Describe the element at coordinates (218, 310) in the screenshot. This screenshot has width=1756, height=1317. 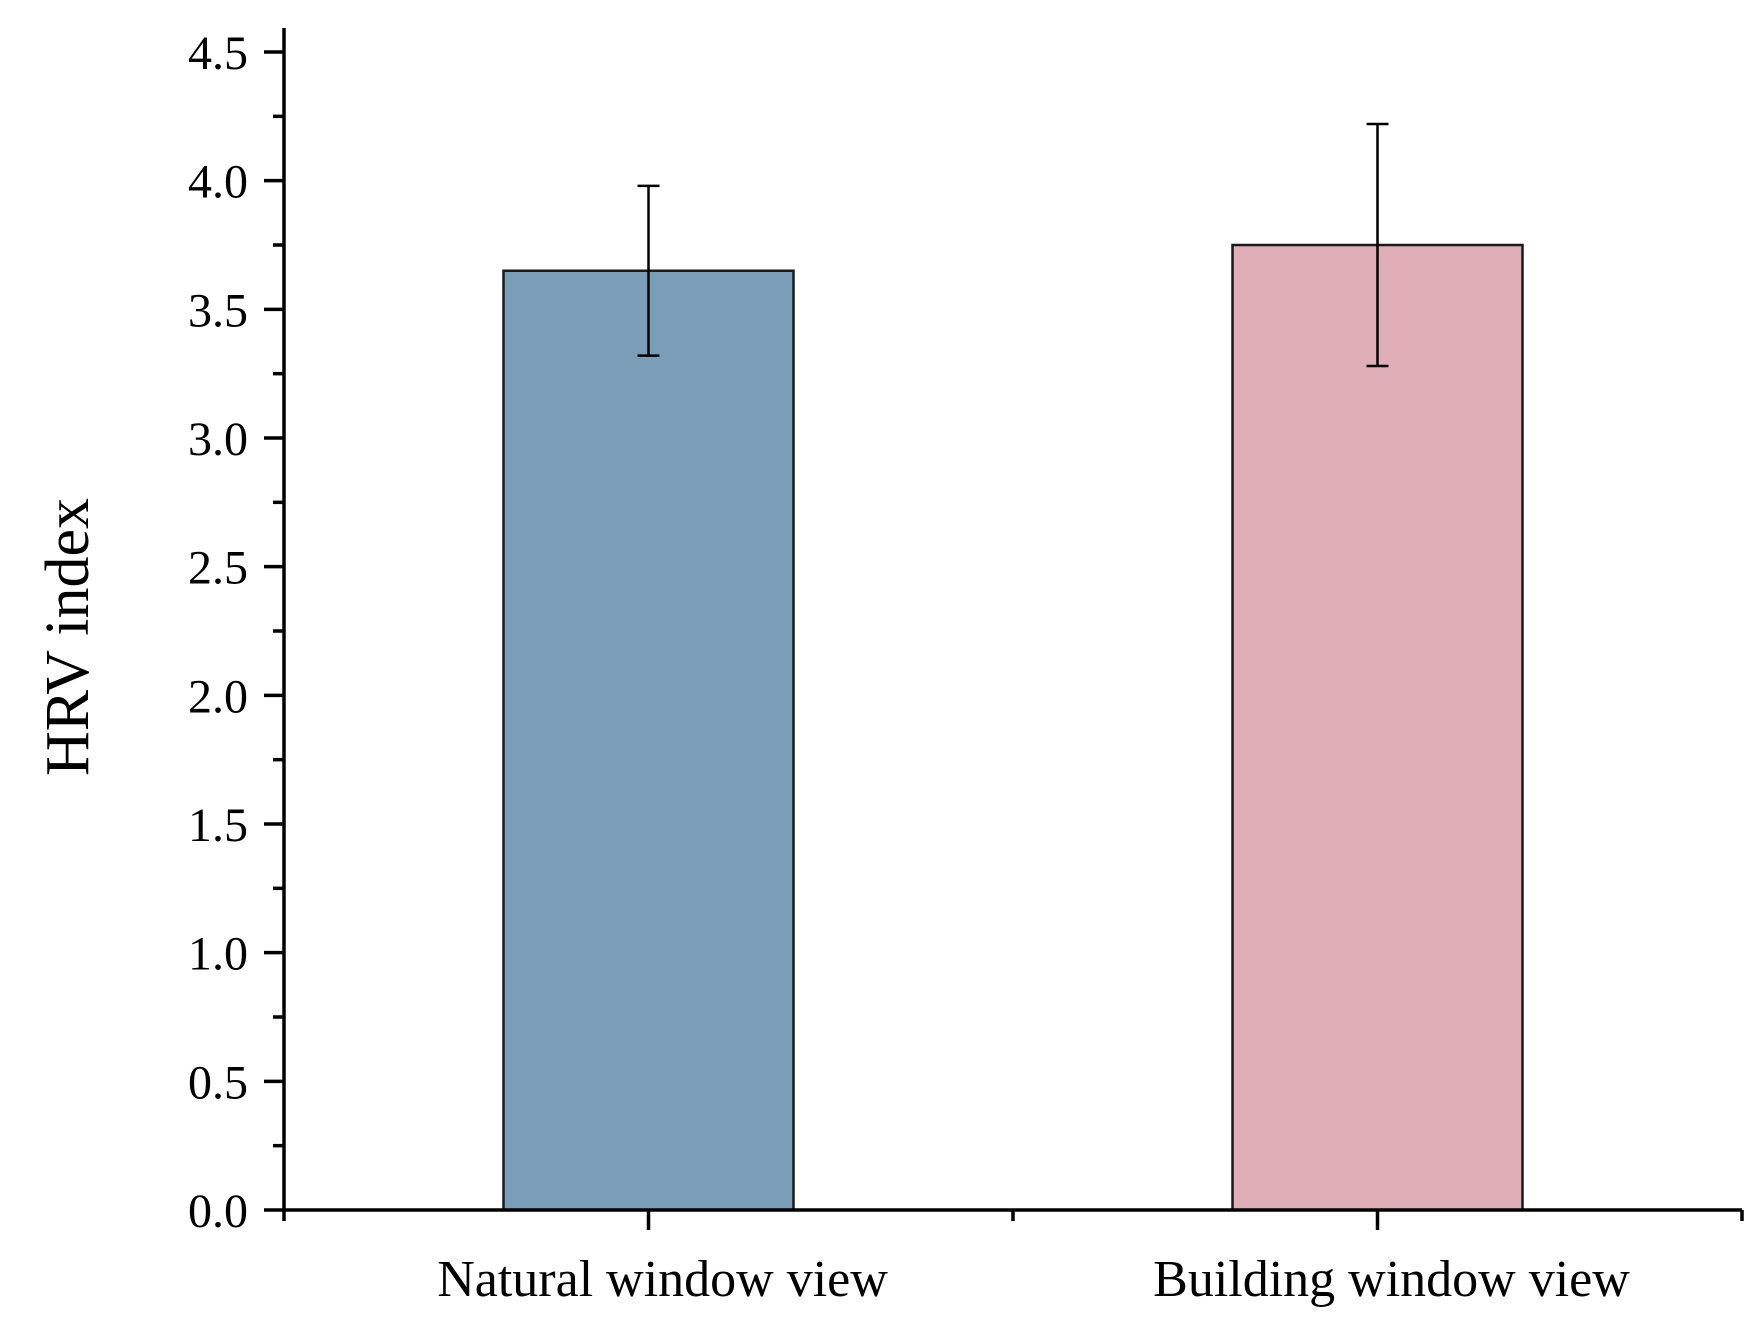
I see `y-tick-label: 3.5` at that location.